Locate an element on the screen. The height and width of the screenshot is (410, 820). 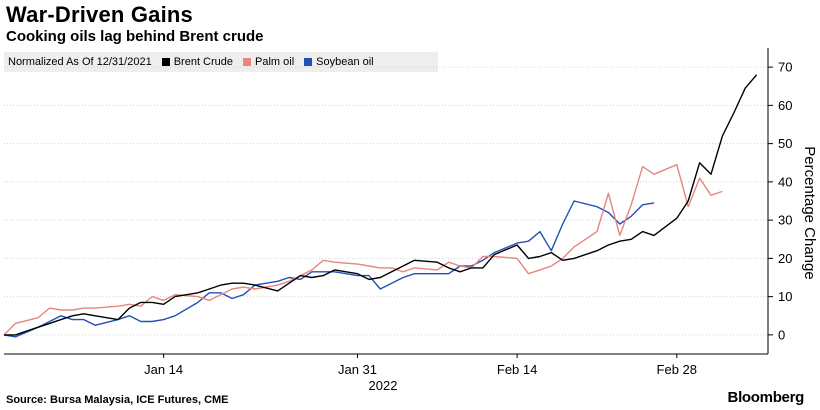
legend-item-soybean: Soybean oil is located at coordinates (339, 62).